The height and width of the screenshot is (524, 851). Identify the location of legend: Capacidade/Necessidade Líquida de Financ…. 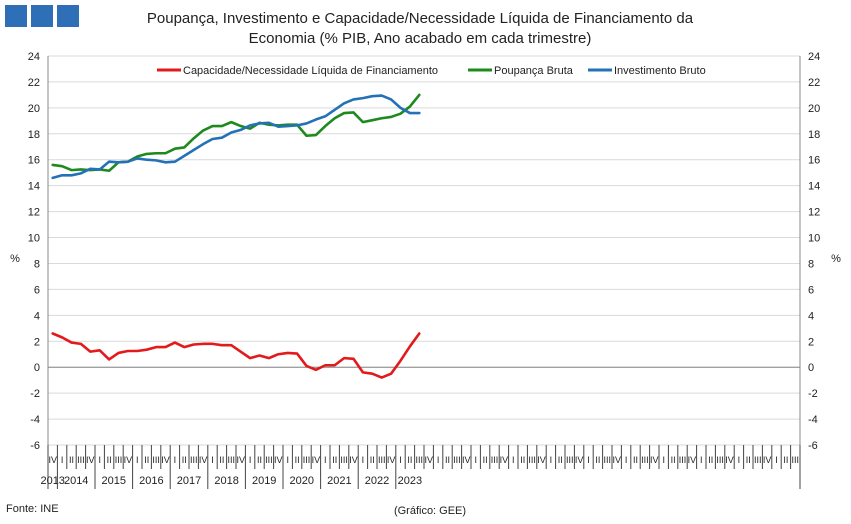
(431, 71).